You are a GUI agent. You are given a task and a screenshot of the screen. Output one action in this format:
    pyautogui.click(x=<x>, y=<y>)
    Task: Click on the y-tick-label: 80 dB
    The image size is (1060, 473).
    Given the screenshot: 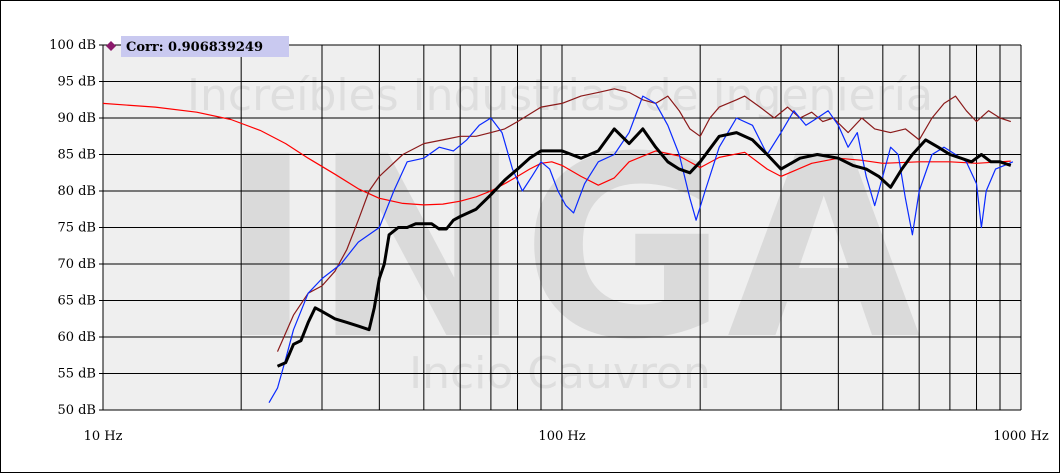 What is the action you would take?
    pyautogui.click(x=76, y=191)
    